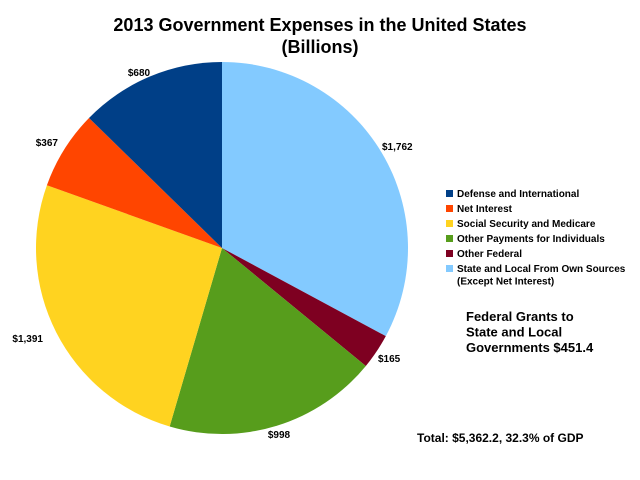 Image resolution: width=640 pixels, height=480 pixels. I want to click on total-text: Total: $5,362.2, 32.3% of GDP, so click(500, 438).